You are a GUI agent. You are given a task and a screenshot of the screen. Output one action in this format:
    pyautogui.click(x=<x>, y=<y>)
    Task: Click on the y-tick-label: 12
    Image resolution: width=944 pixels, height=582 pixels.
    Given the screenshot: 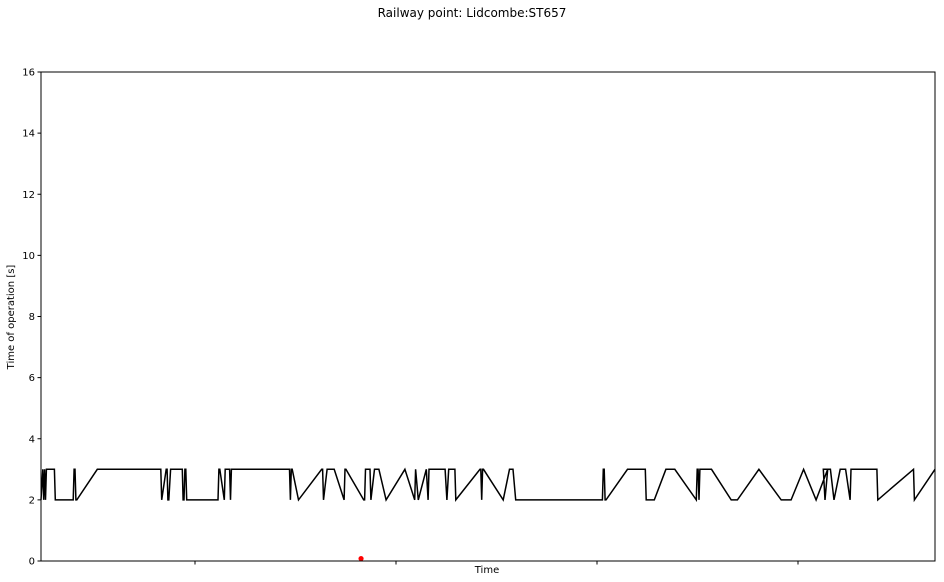 What is the action you would take?
    pyautogui.click(x=28, y=195)
    